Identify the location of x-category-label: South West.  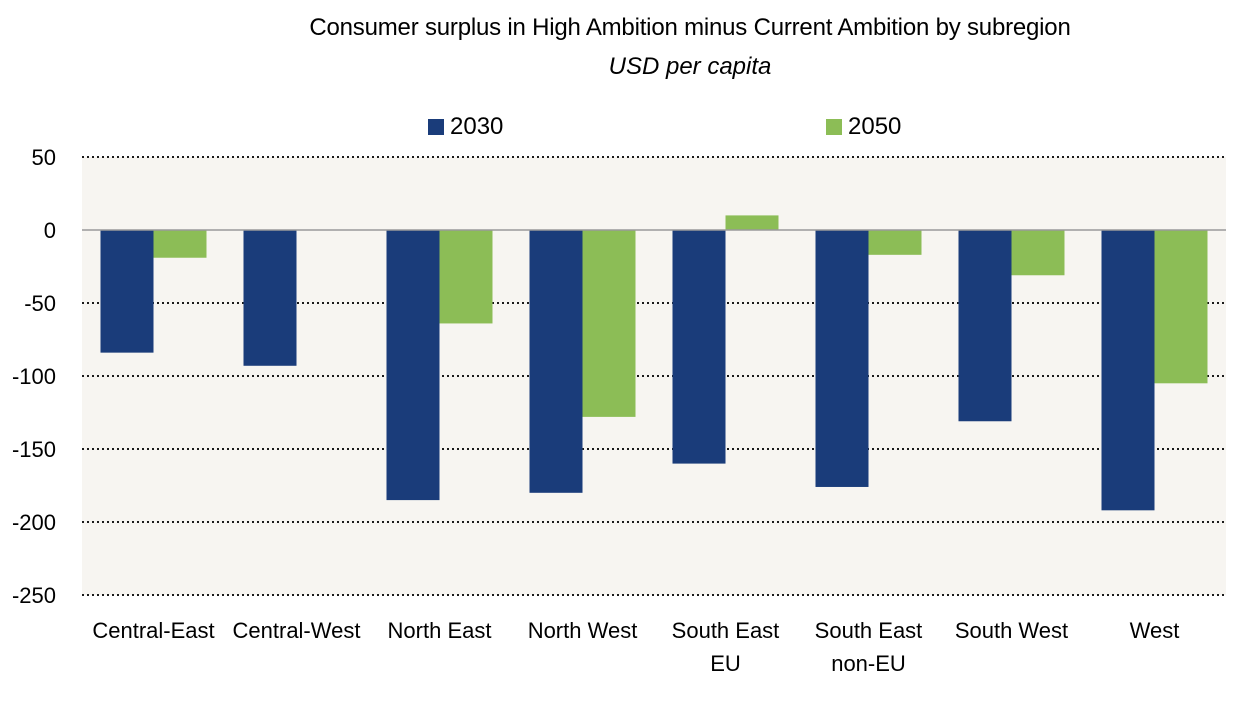
(1011, 630).